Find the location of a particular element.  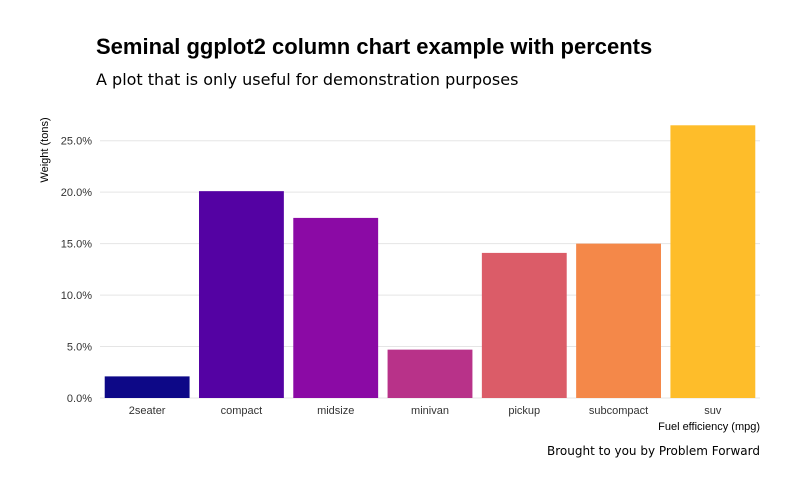

y-tick-label: 0.0% is located at coordinates (79, 399).